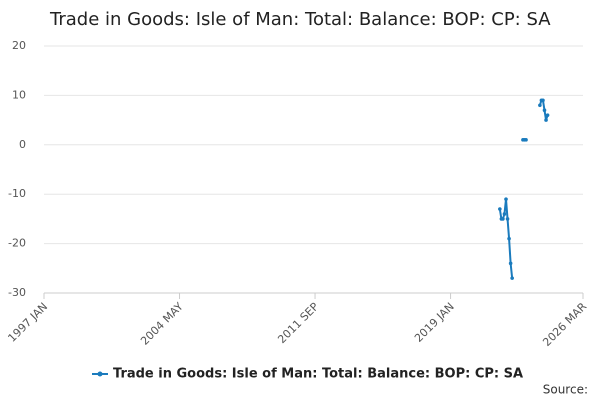  Describe the element at coordinates (565, 390) in the screenshot. I see `source: Source:` at that location.